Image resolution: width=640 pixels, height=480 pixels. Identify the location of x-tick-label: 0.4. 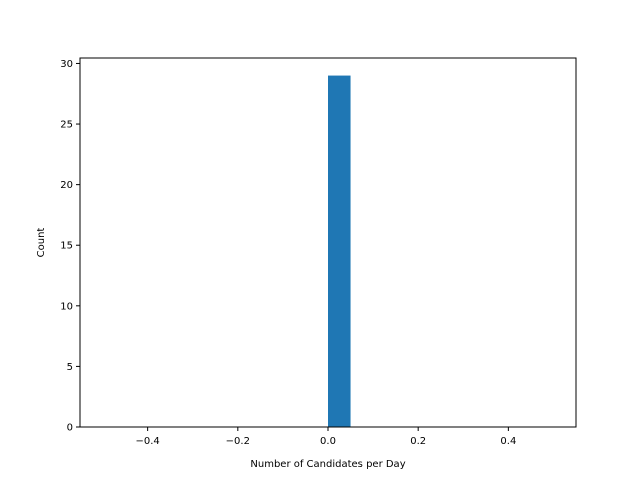
(508, 441).